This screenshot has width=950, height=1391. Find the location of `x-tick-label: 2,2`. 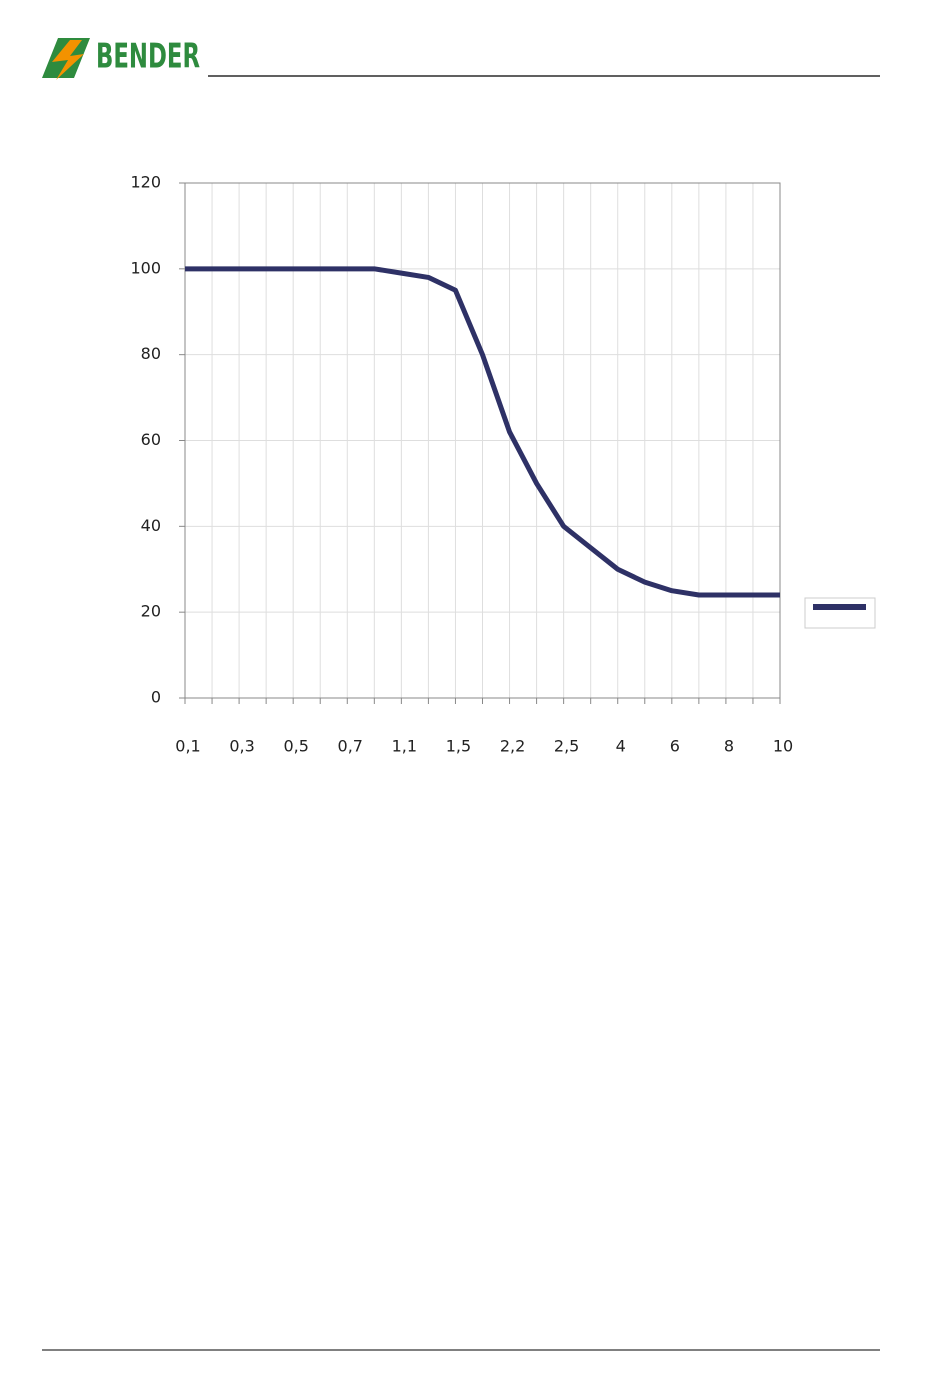

x-tick-label: 2,2 is located at coordinates (512, 746).